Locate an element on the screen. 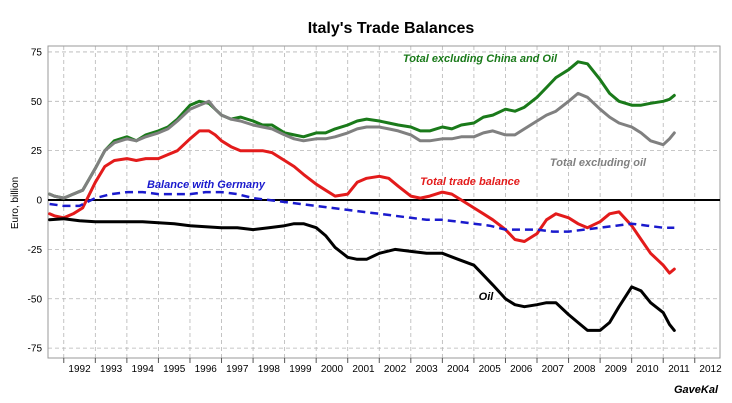 This screenshot has width=732, height=403. y-axis-ticks: 75 50 25 0 -25 -50 -75 is located at coordinates (35, 200).